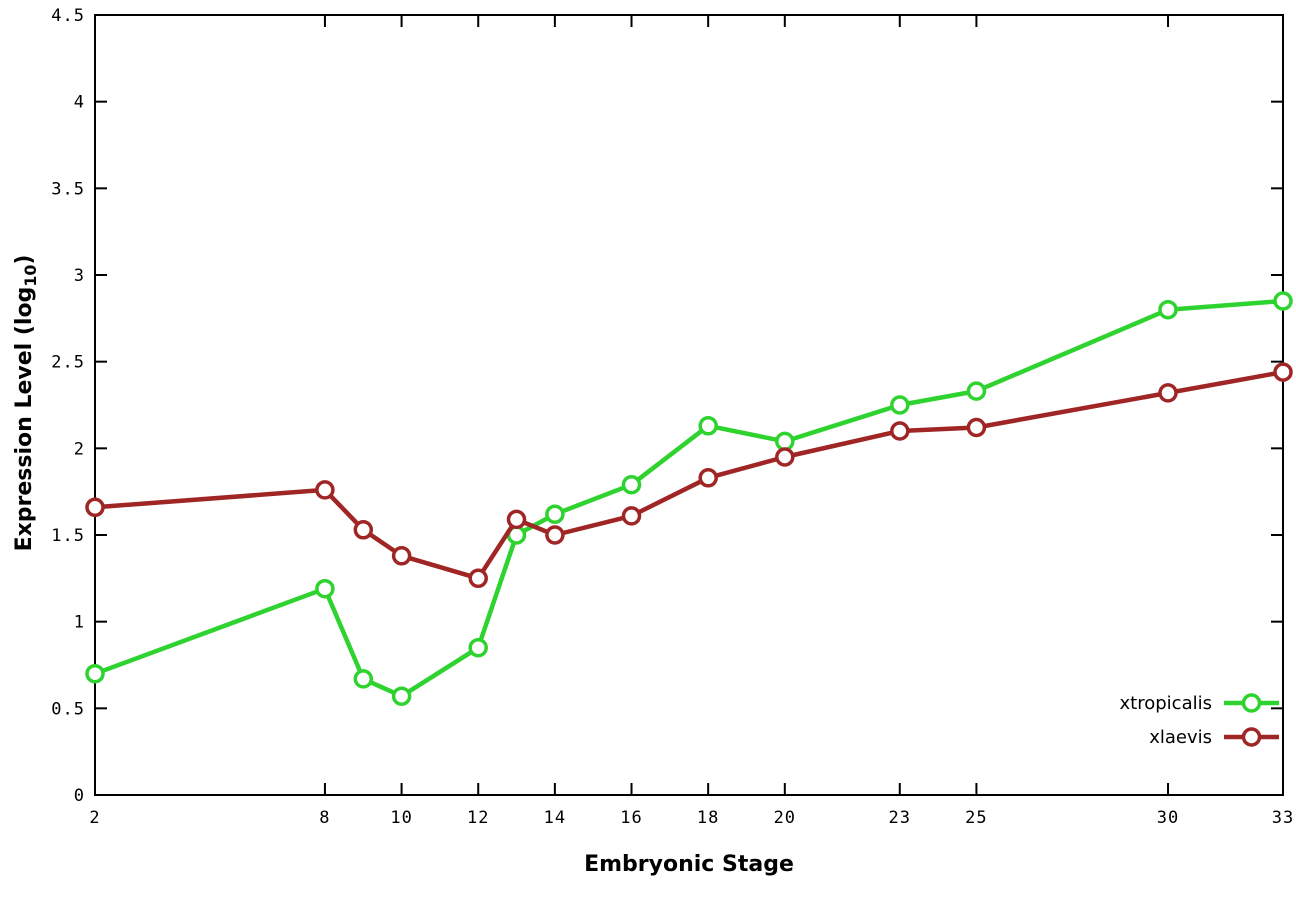  Describe the element at coordinates (79, 103) in the screenshot. I see `y-tick-label: 4` at that location.